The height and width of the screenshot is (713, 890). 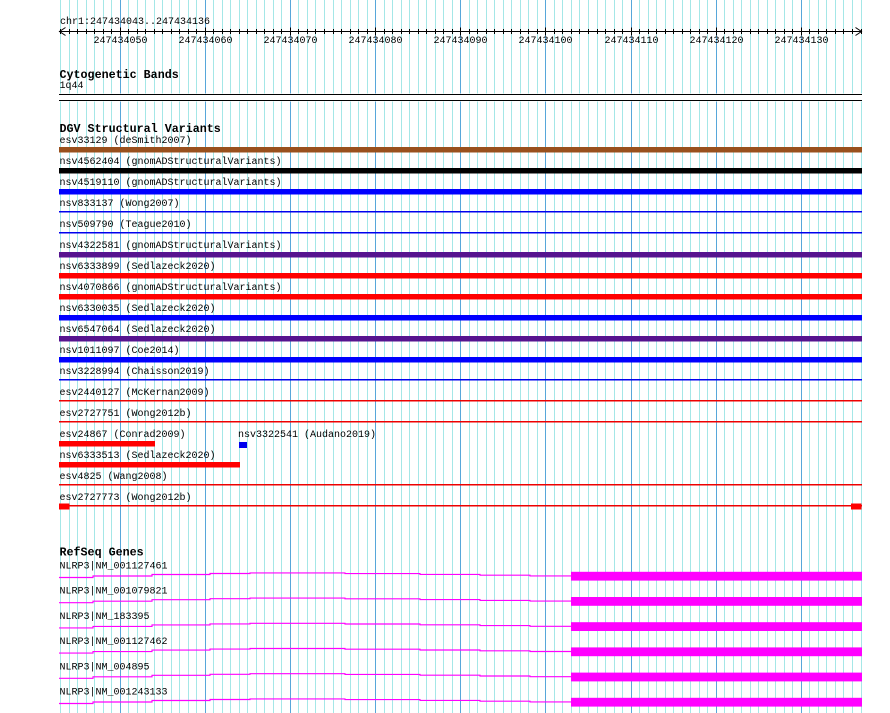 What do you see at coordinates (290, 41) in the screenshot?
I see `svg-text: 247434070` at bounding box center [290, 41].